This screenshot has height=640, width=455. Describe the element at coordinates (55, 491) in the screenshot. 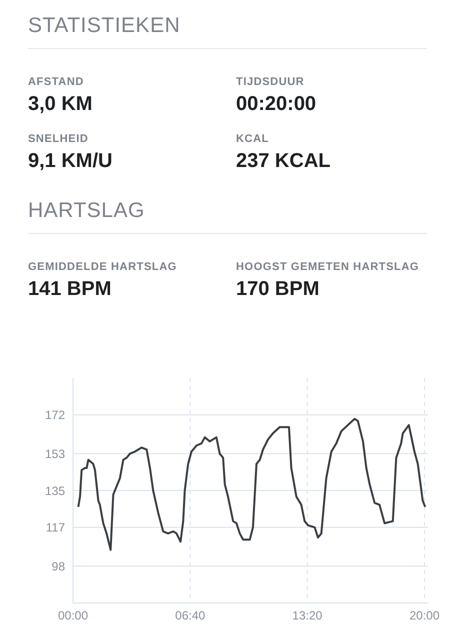

I see `y-tick-label: 135` at that location.